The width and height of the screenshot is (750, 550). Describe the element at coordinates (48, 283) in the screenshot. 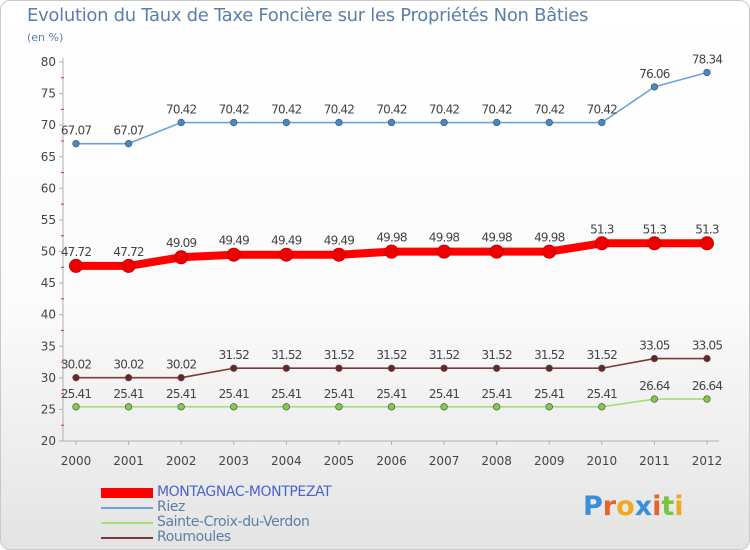

I see `y-tick-label: 45` at that location.